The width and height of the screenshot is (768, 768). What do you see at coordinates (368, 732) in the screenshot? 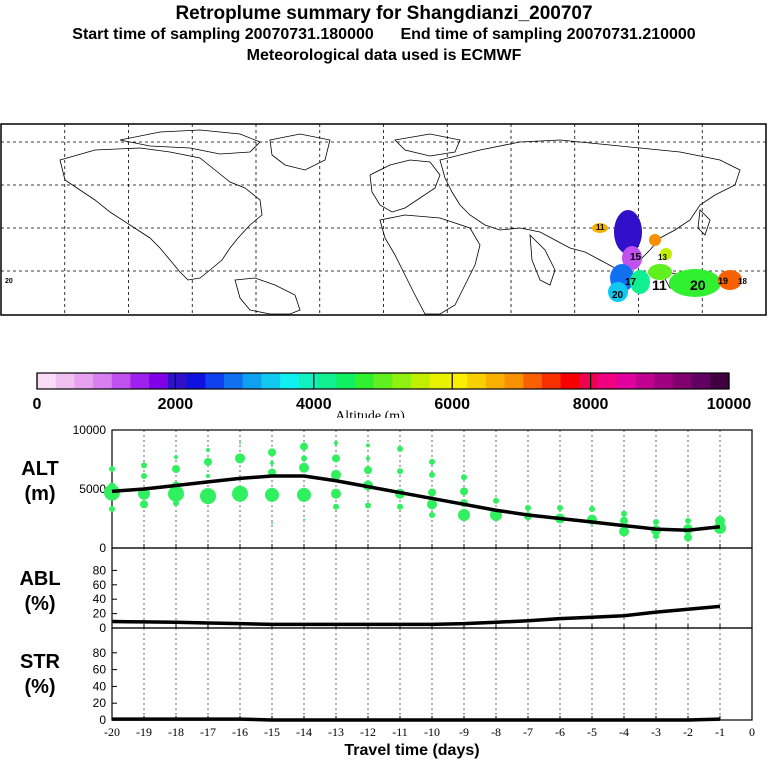
I see `x-tick-label: -12` at bounding box center [368, 732].